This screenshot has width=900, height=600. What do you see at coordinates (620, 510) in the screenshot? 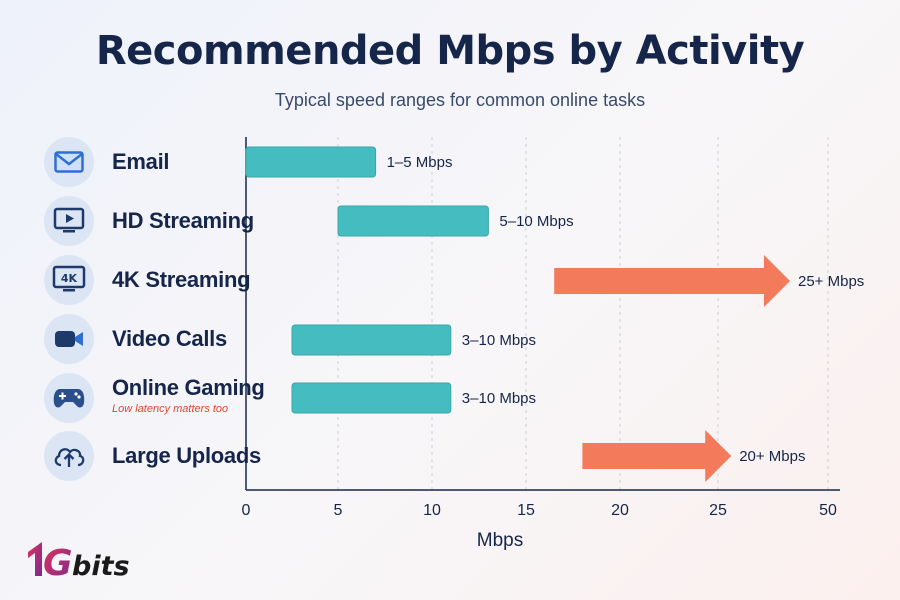
I see `x-tick-label: 20` at bounding box center [620, 510].